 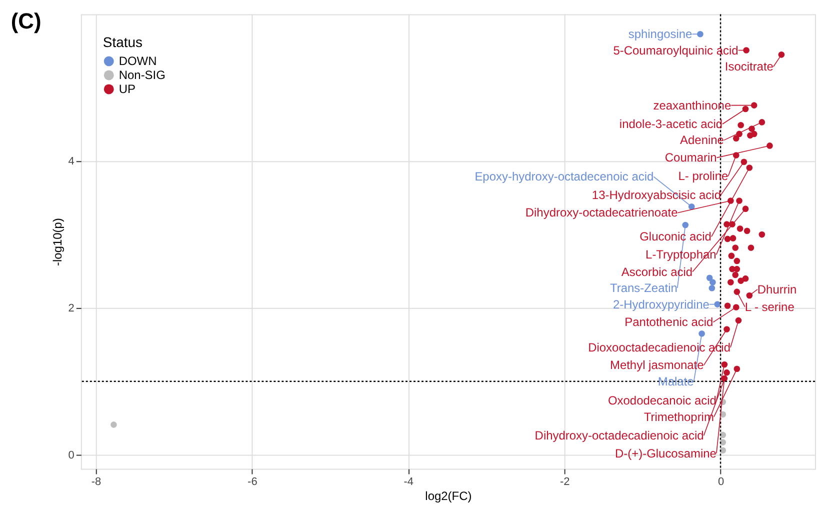 I want to click on annotation: D-(+)-Glucosamine, so click(x=666, y=453).